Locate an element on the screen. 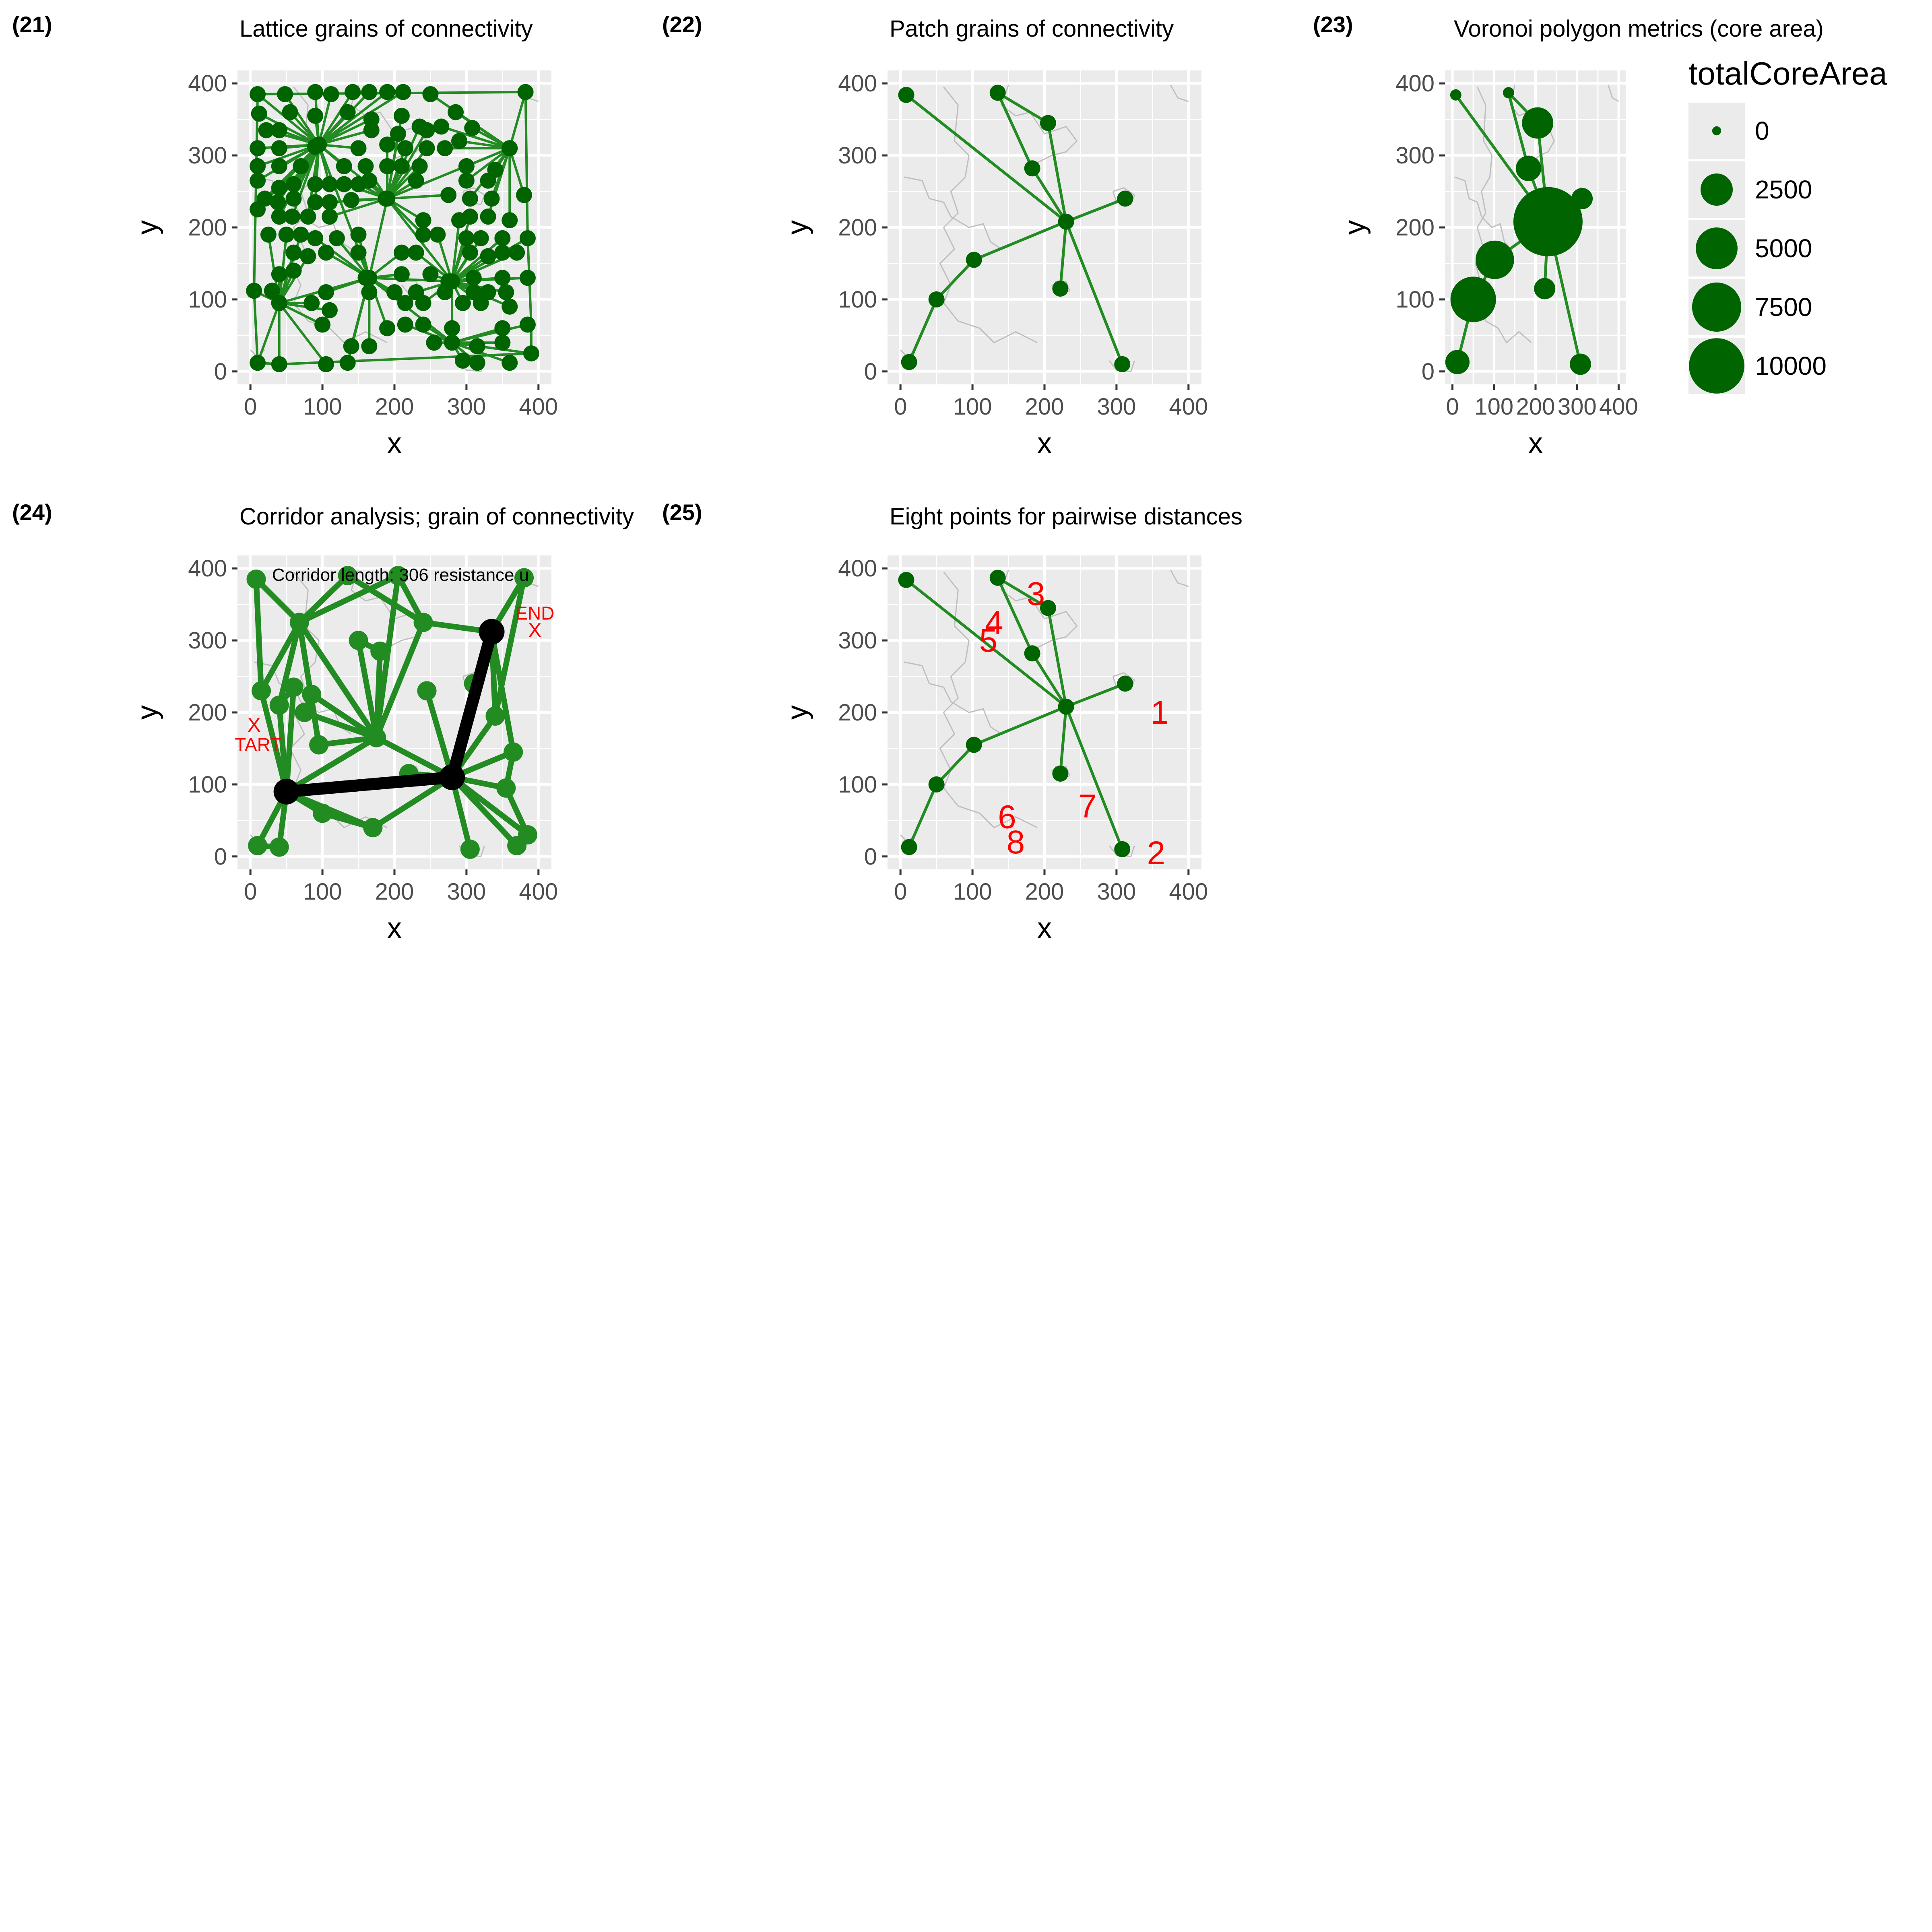 This screenshot has width=1932, height=1932. x-axis-label: x is located at coordinates (1044, 443).